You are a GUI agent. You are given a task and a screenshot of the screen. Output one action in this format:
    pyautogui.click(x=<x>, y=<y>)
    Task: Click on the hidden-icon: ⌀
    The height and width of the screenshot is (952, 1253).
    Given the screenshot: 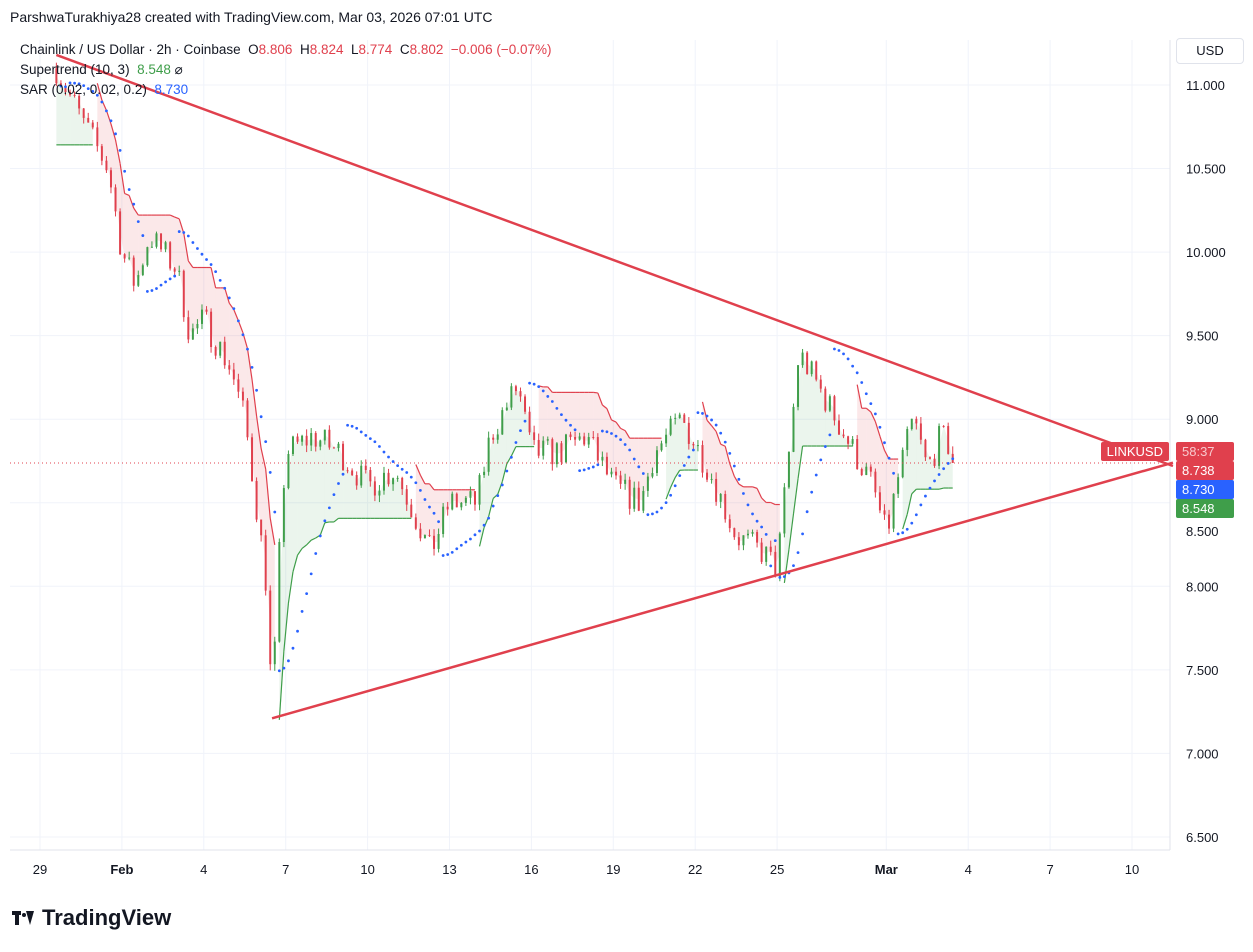 What is the action you would take?
    pyautogui.click(x=178, y=69)
    